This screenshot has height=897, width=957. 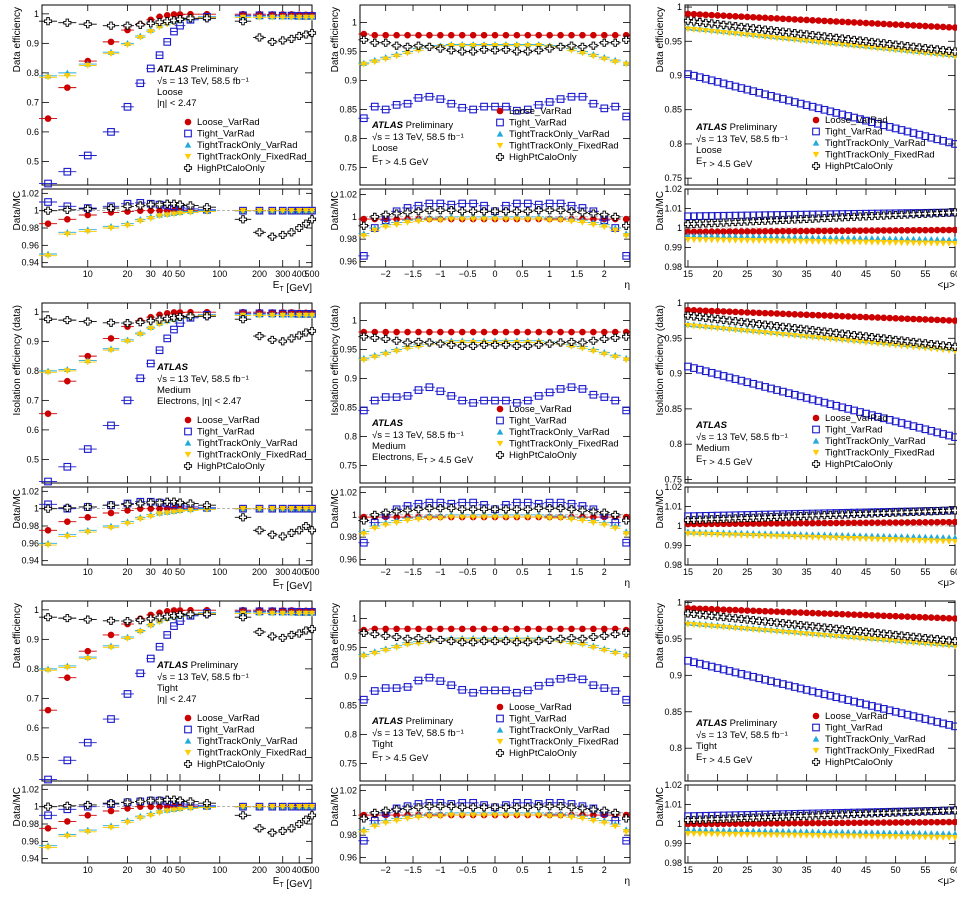 I want to click on series-TightTrackOnly_FixedRad, so click(x=177, y=137).